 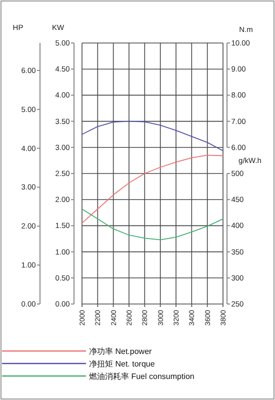 I want to click on legend-label: 净扭矩 Net. torque, so click(x=122, y=364).